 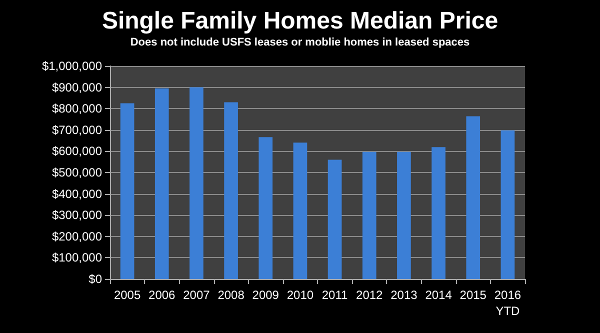 I want to click on x-tick-label: 2008, so click(x=231, y=295).